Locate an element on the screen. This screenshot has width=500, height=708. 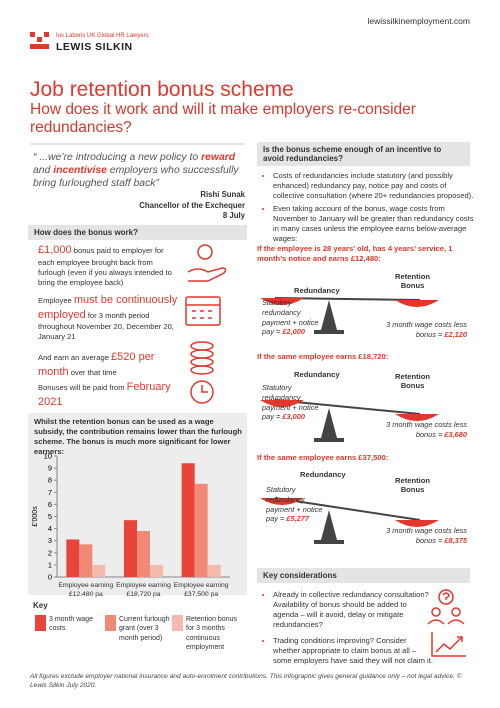
scenario-right: 3 month wage costs less bonus = £3,680 is located at coordinates (426, 430).